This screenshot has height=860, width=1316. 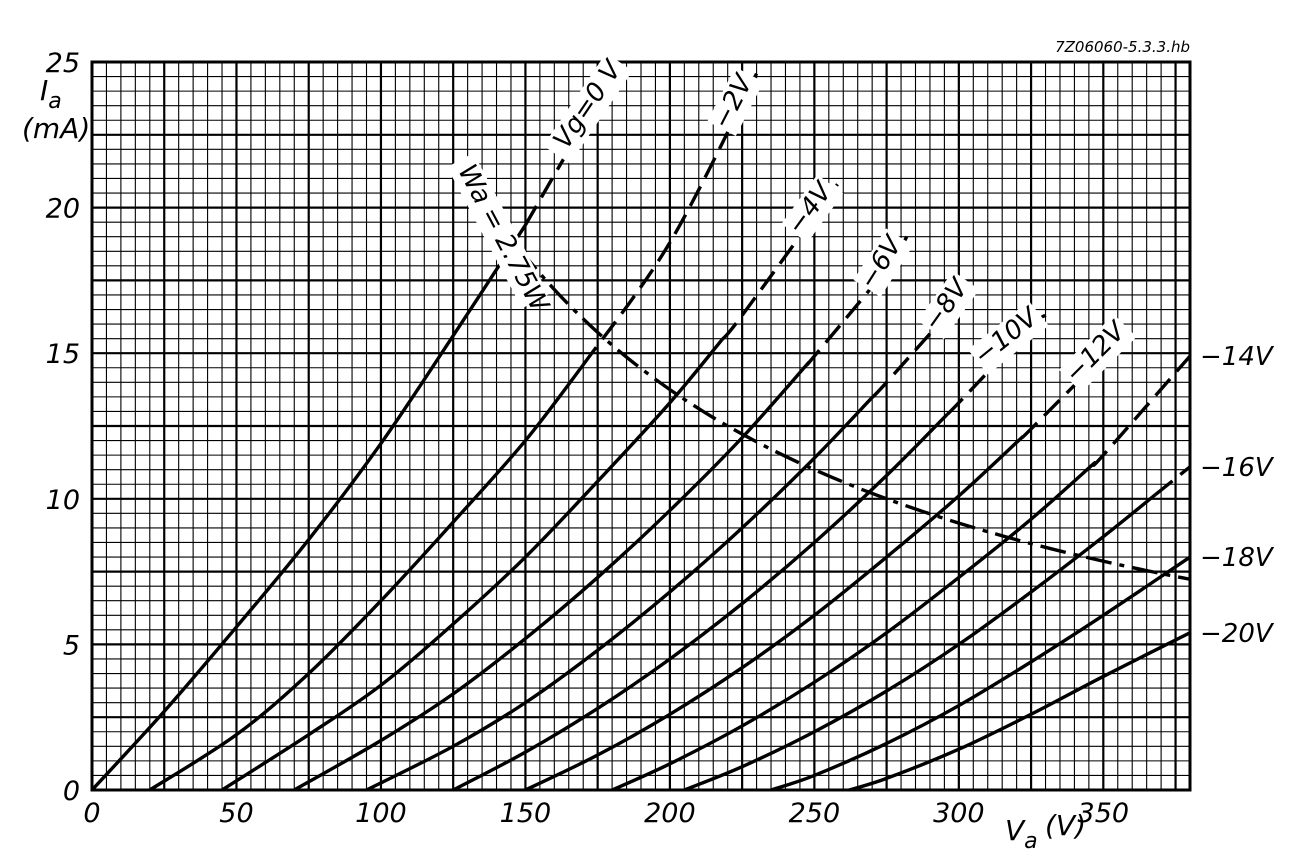 What do you see at coordinates (1104, 813) in the screenshot?
I see `x-tick-label: 350` at bounding box center [1104, 813].